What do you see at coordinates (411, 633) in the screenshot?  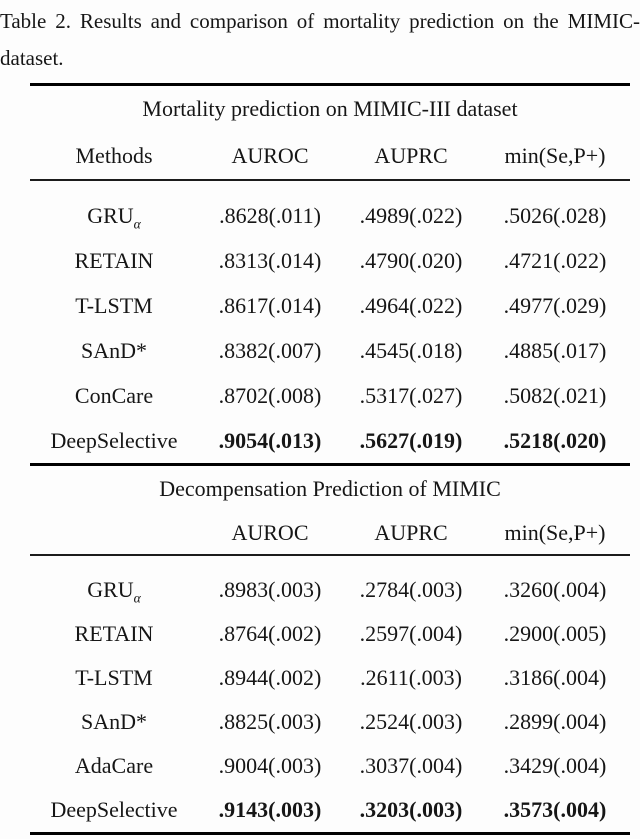 I see `auprc-value: .2597(.004)` at bounding box center [411, 633].